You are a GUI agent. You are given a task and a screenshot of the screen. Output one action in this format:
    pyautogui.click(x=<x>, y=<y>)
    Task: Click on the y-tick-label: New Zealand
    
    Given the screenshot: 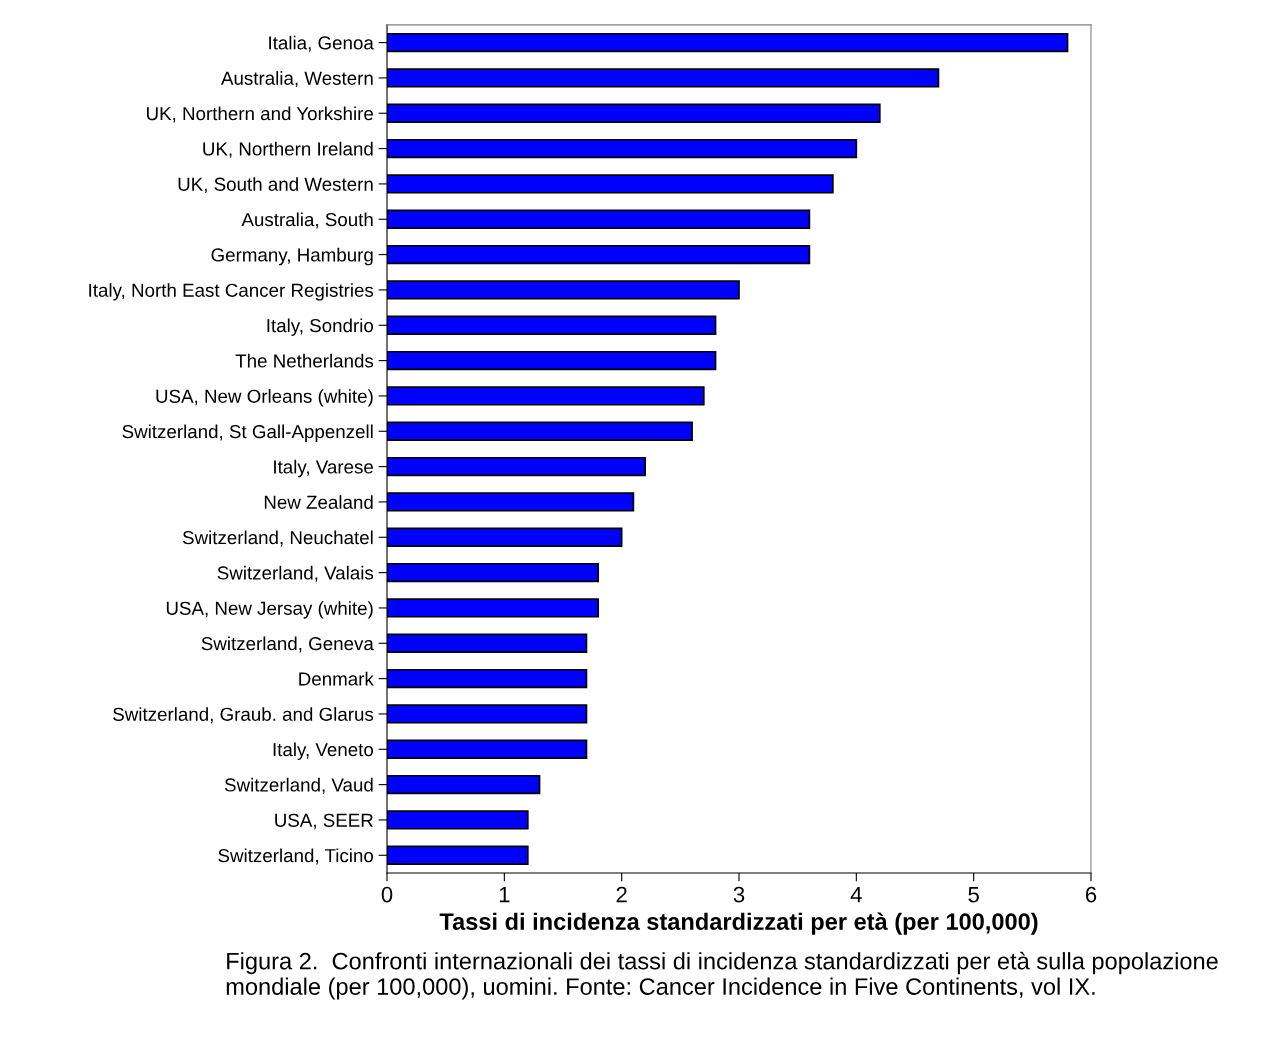 What is the action you would take?
    pyautogui.click(x=318, y=502)
    